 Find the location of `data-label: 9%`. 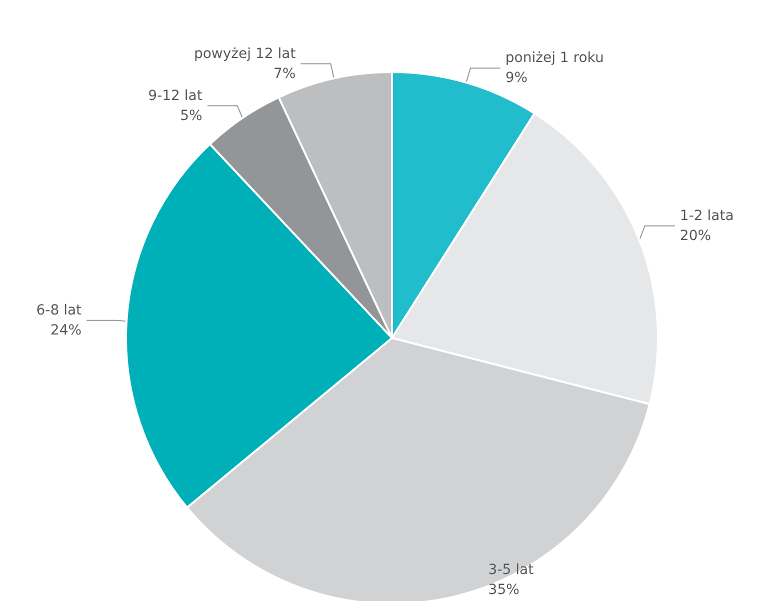

data-label: 9% is located at coordinates (516, 78).